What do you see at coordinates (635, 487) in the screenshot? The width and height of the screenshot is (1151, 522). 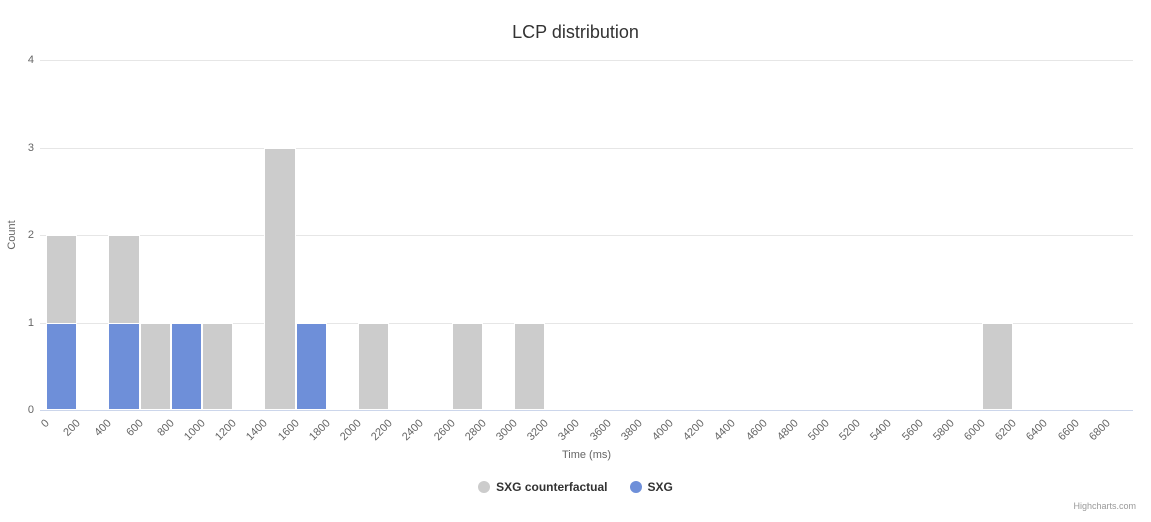 I see `legend-marker-sxg` at bounding box center [635, 487].